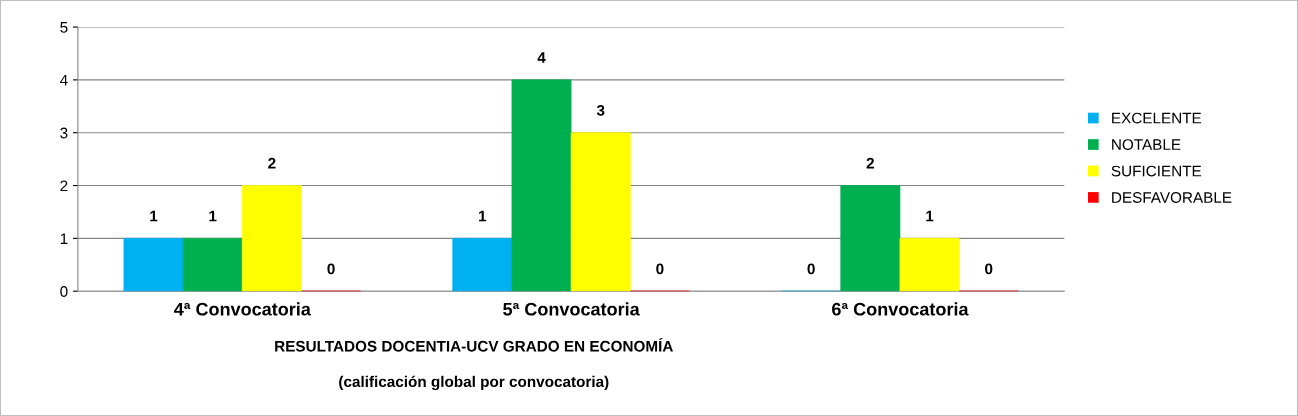 The height and width of the screenshot is (416, 1298). What do you see at coordinates (64, 238) in the screenshot?
I see `y-tick-label: 1` at bounding box center [64, 238].